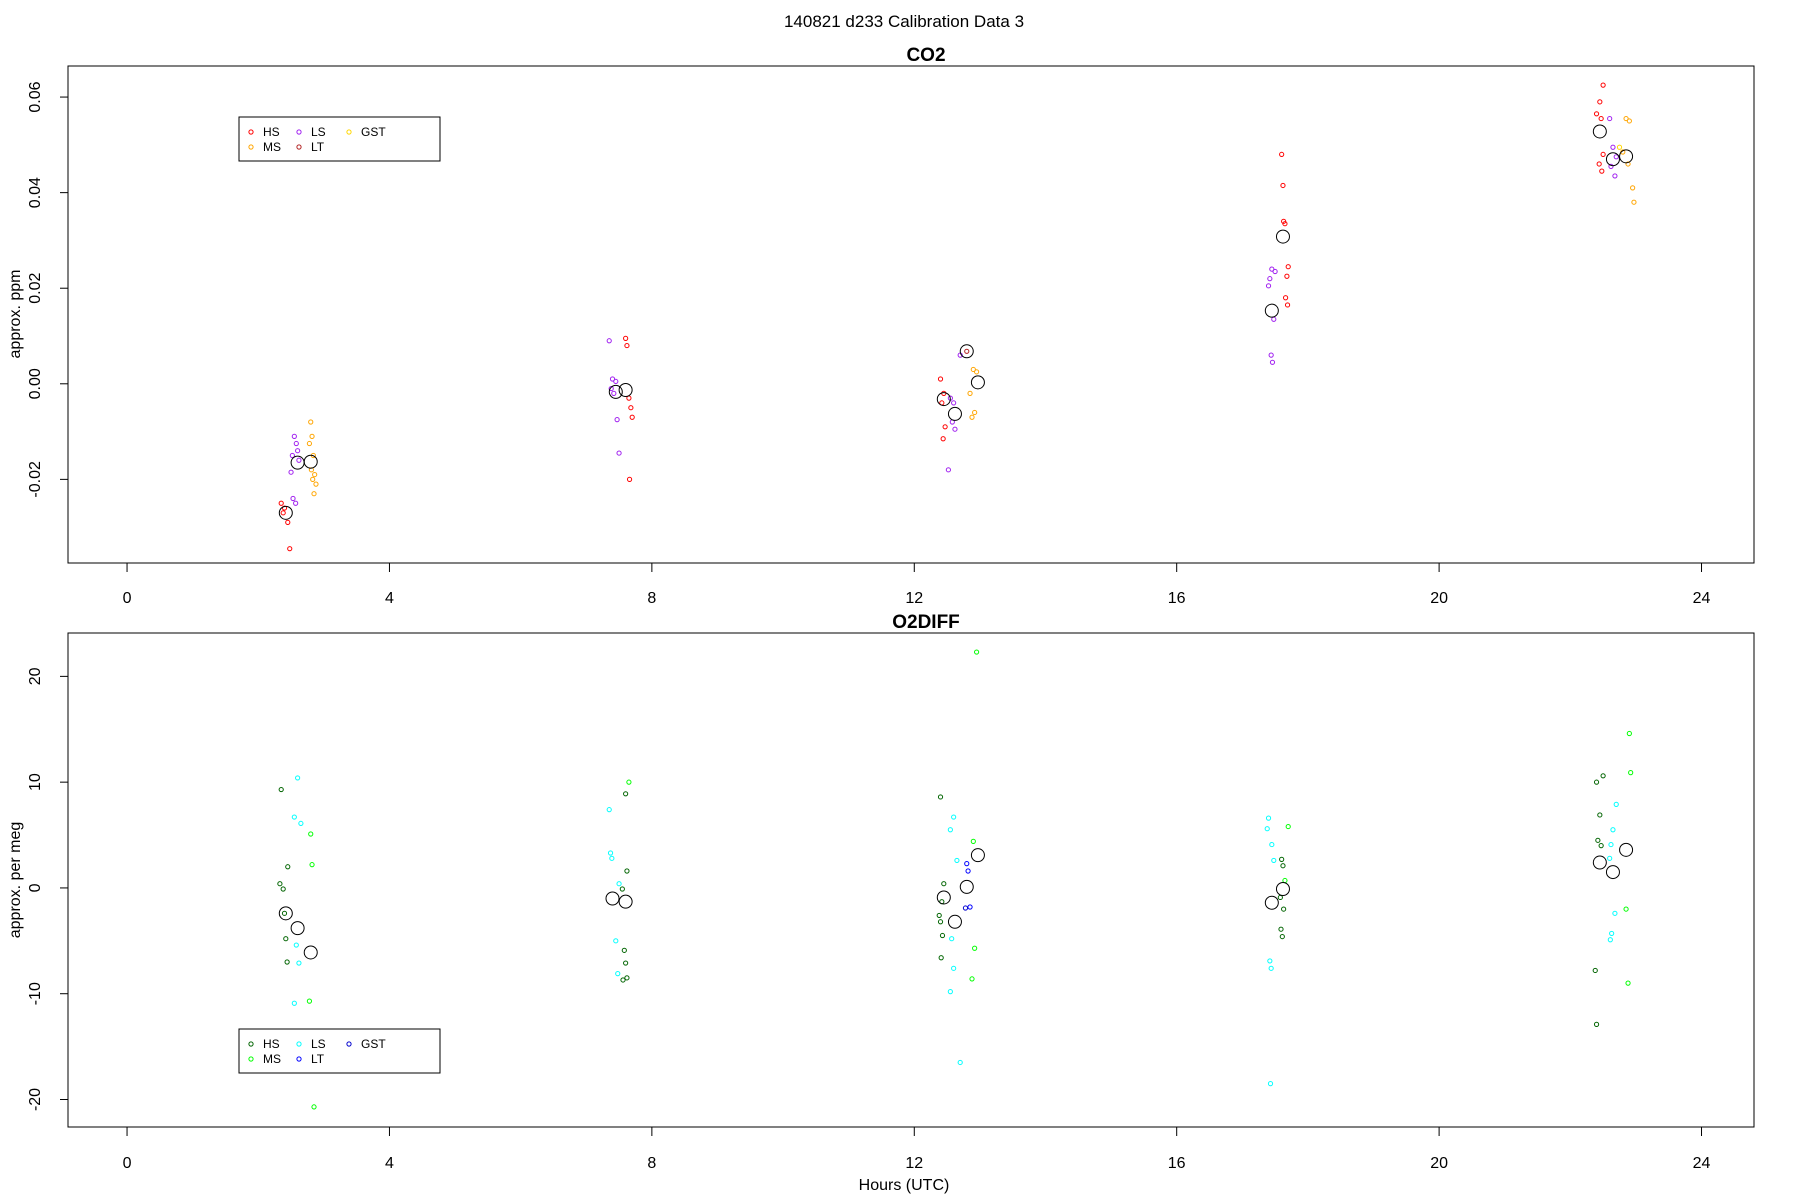  What do you see at coordinates (35, 479) in the screenshot?
I see `co2-y-tick-label: -0.02` at bounding box center [35, 479].